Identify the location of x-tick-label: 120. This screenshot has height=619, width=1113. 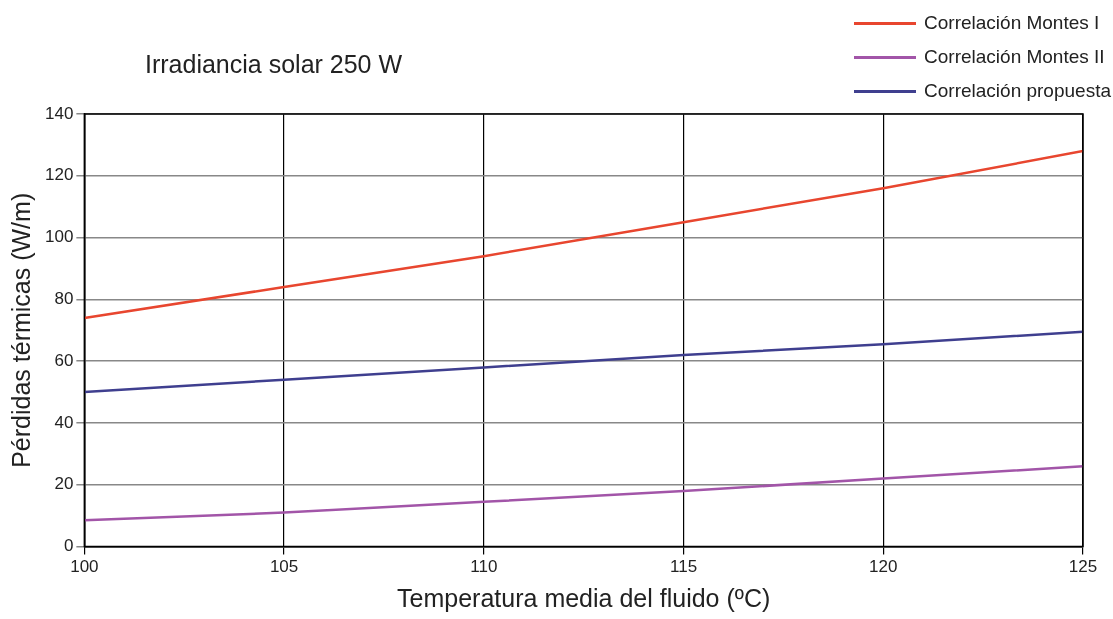
(883, 567).